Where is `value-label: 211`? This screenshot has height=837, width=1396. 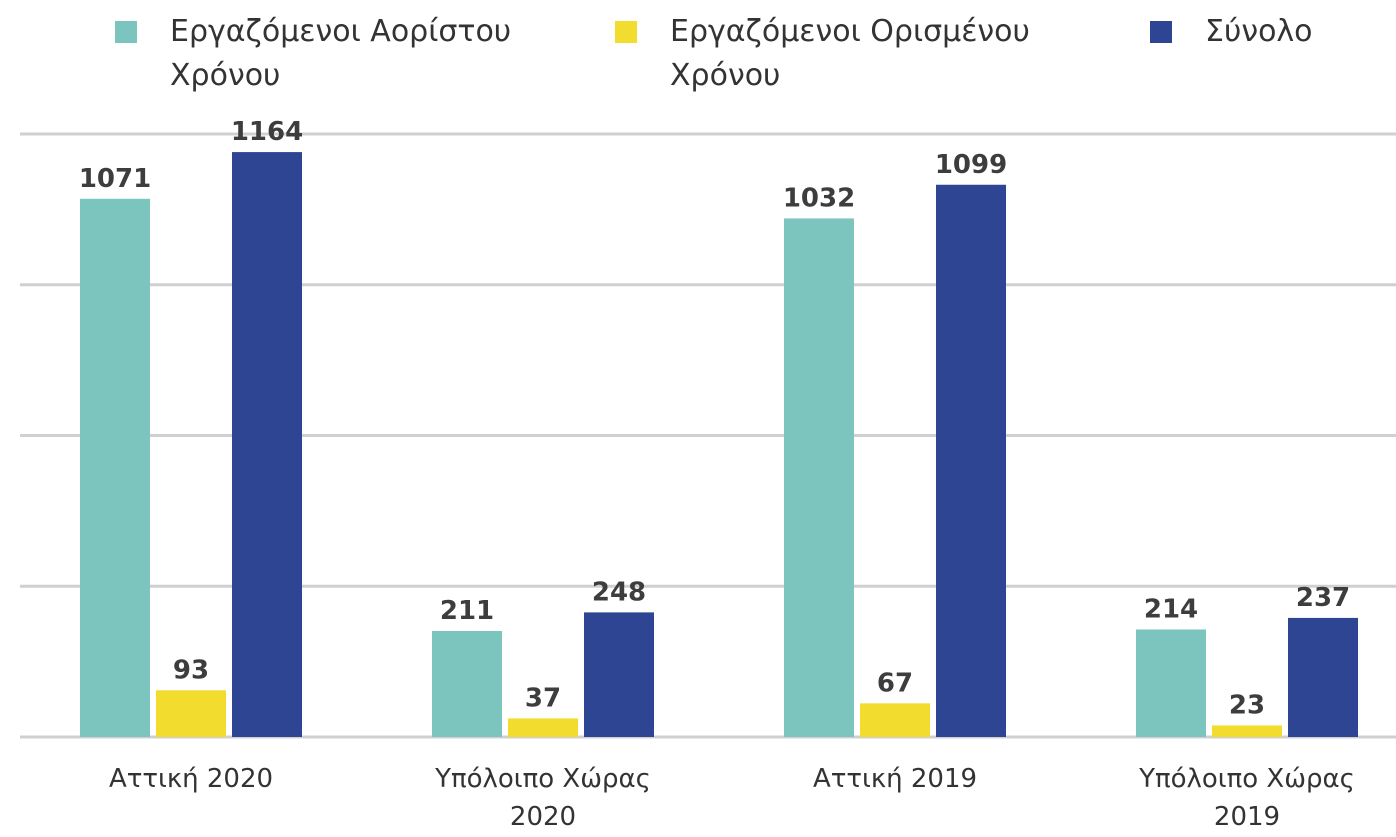 value-label: 211 is located at coordinates (467, 611).